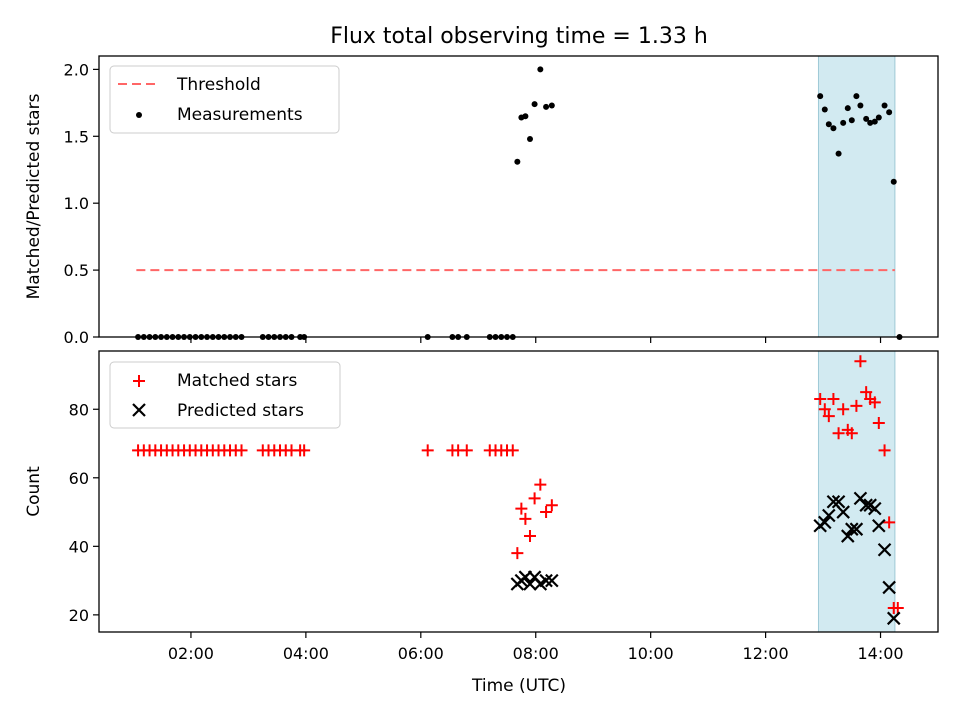  I want to click on legend: Threshold Measurements, so click(224, 99).